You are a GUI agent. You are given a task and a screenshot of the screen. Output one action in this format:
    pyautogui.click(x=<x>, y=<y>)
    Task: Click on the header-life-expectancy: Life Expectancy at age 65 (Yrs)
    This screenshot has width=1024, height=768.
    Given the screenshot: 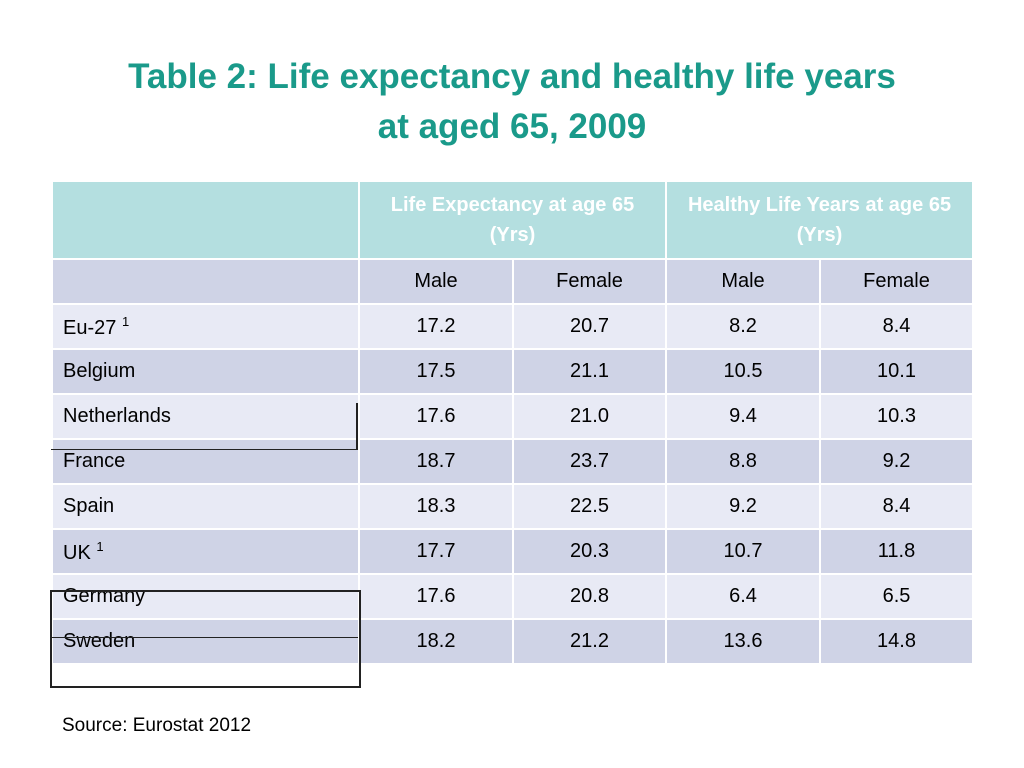 What is the action you would take?
    pyautogui.click(x=512, y=220)
    